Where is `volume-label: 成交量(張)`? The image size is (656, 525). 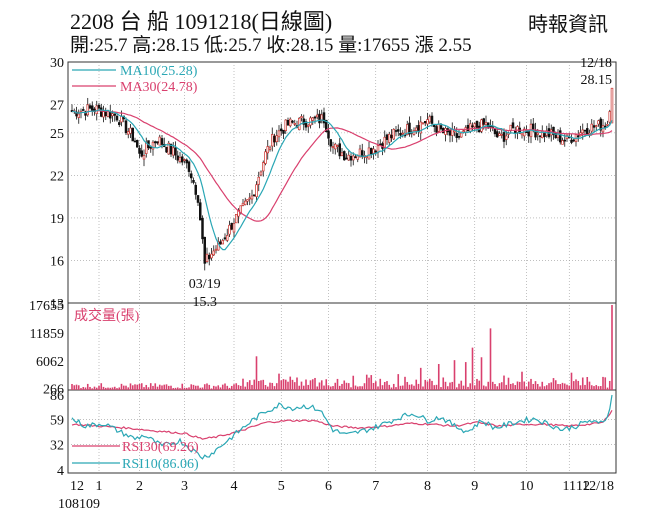
volume-label: 成交量(張) is located at coordinates (107, 315).